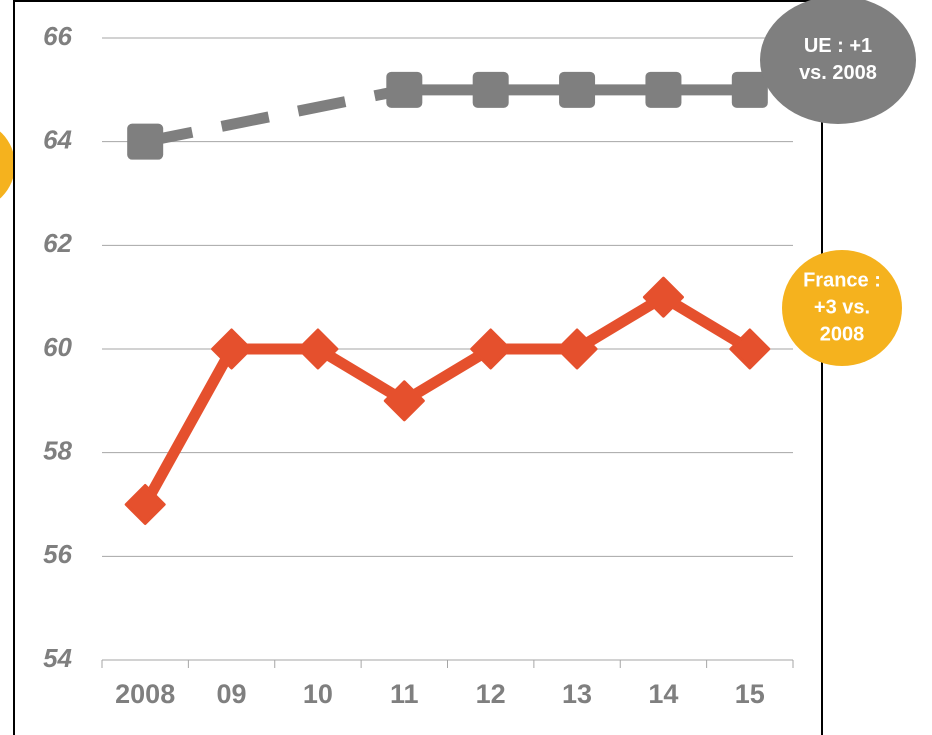  What do you see at coordinates (57, 554) in the screenshot?
I see `y-tick-label: 56` at bounding box center [57, 554].